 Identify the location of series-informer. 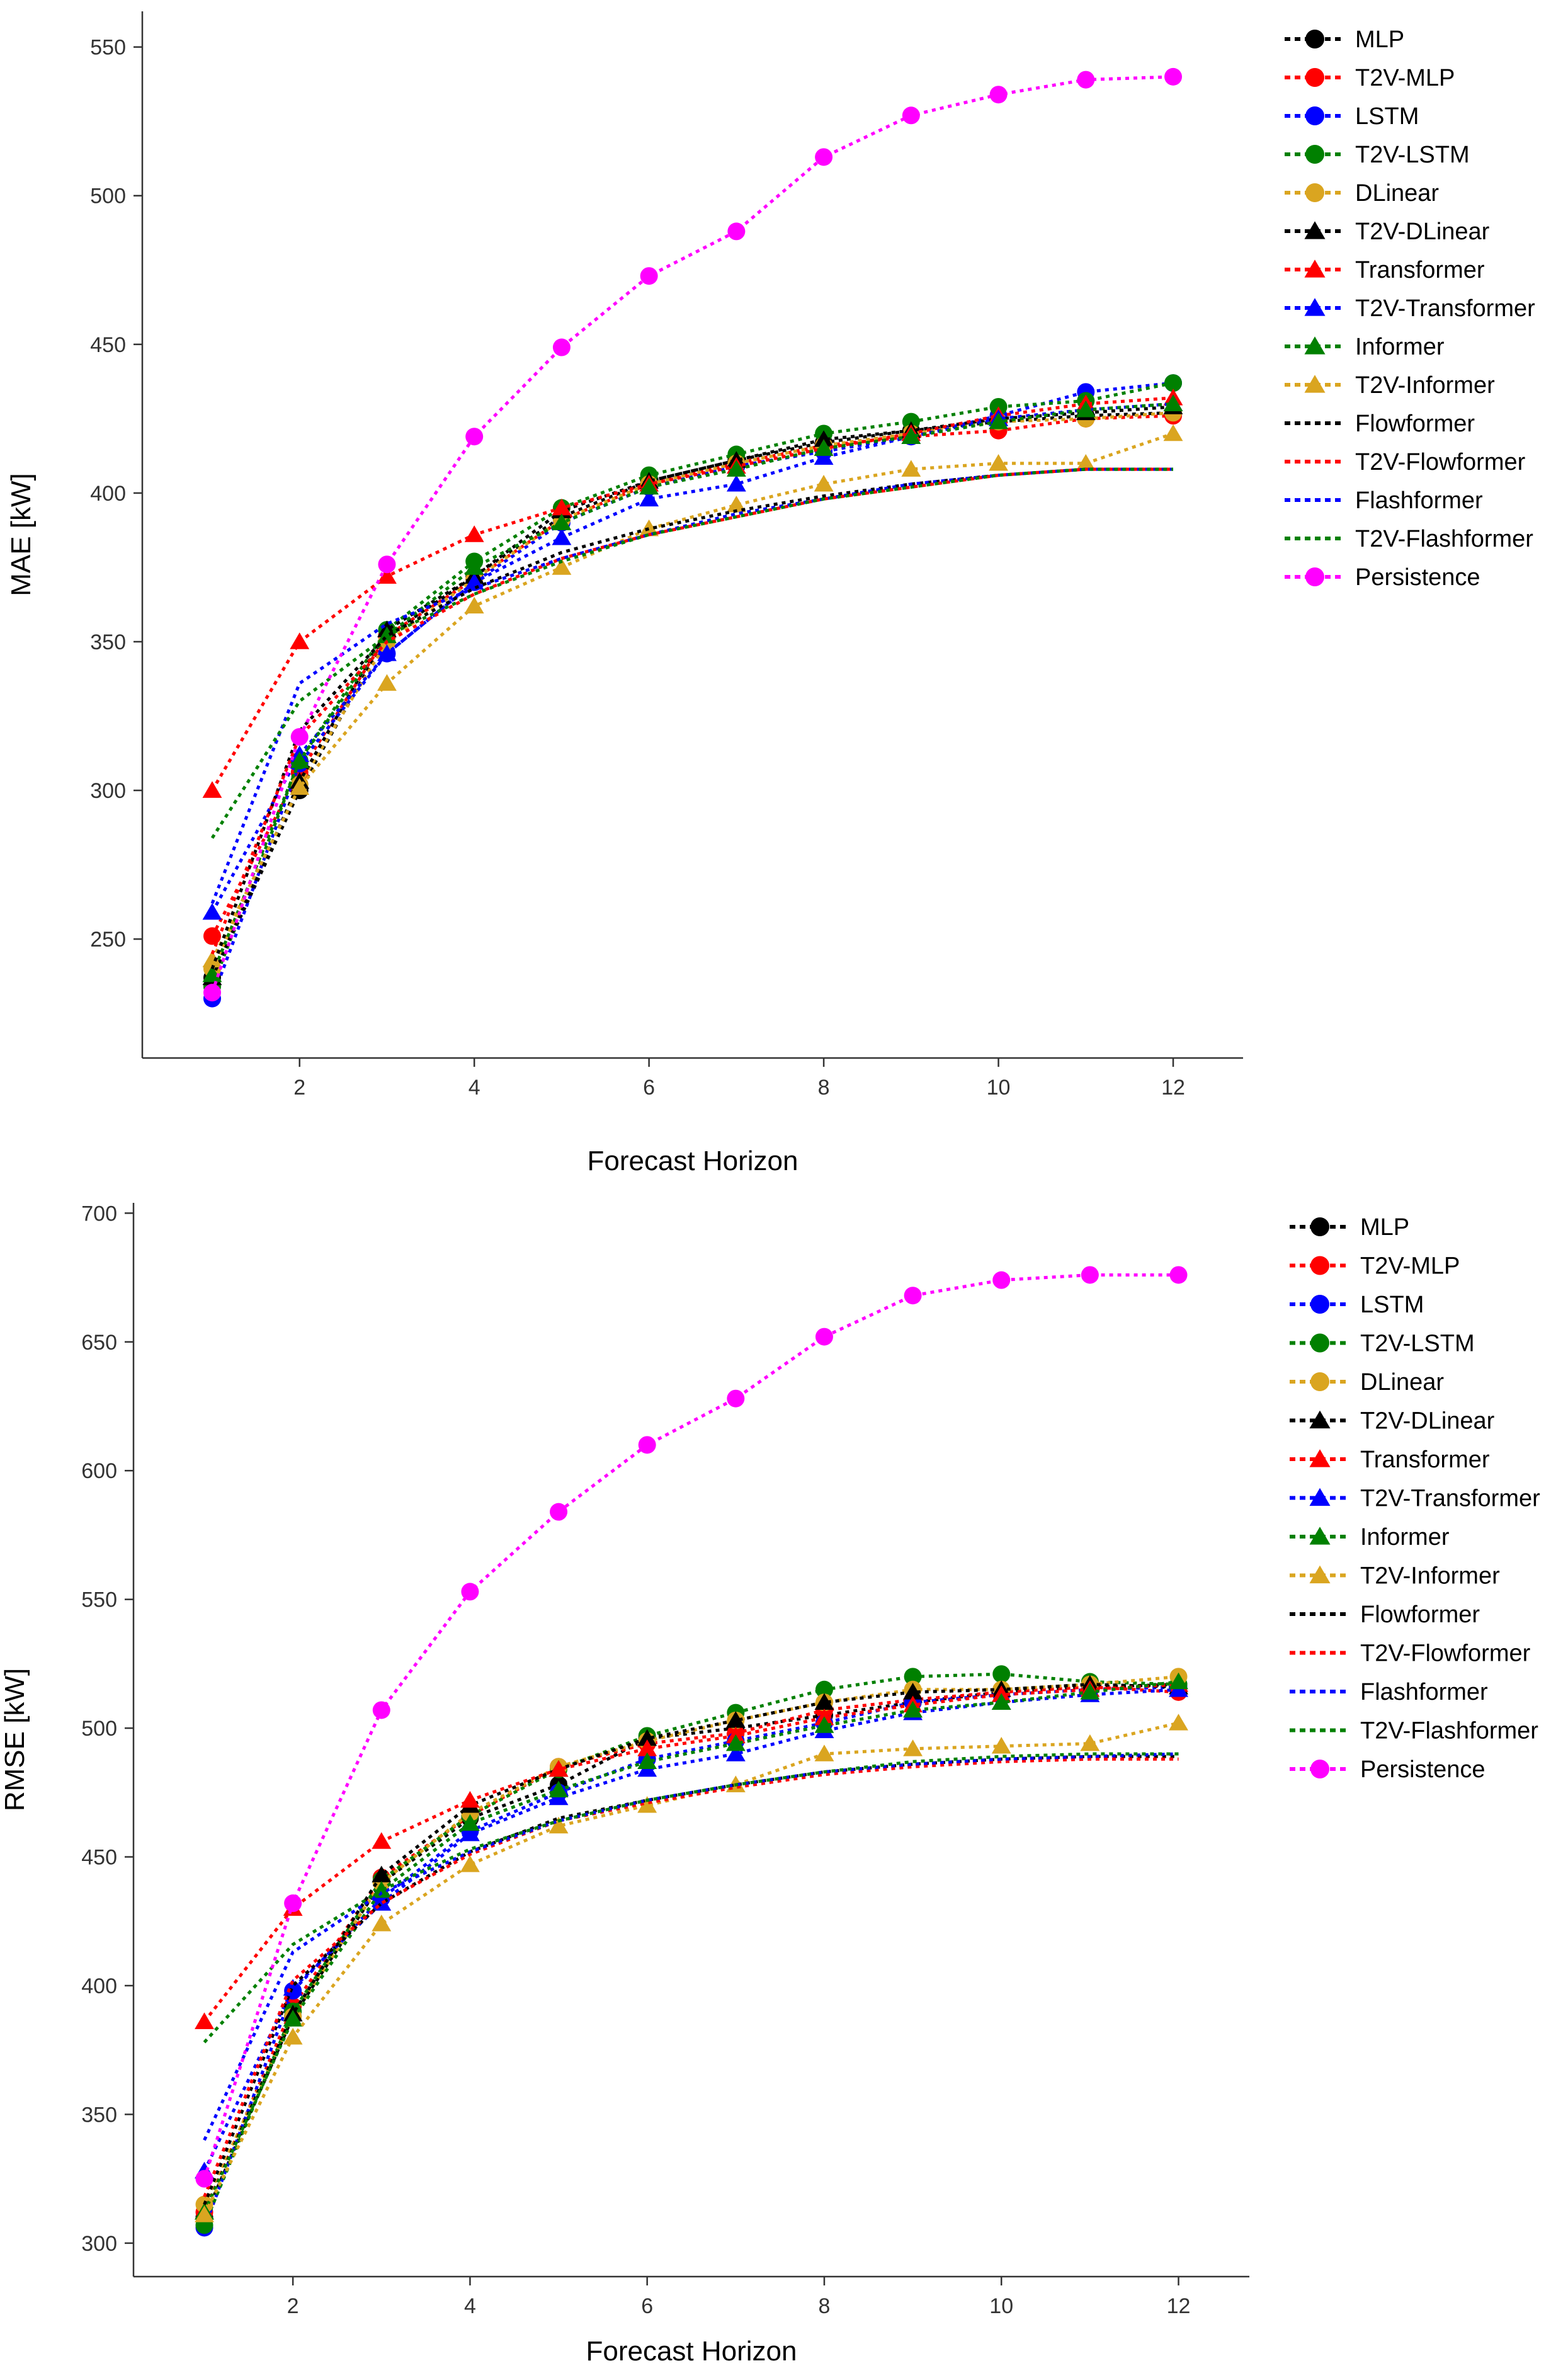
(691, 1946).